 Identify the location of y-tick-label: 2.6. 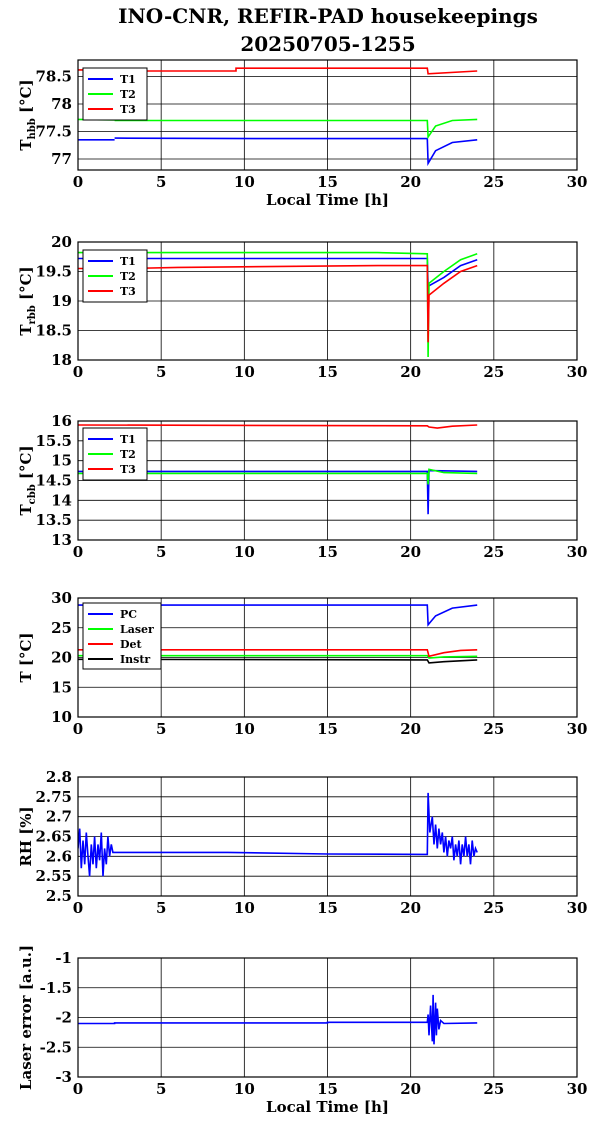
(59, 856).